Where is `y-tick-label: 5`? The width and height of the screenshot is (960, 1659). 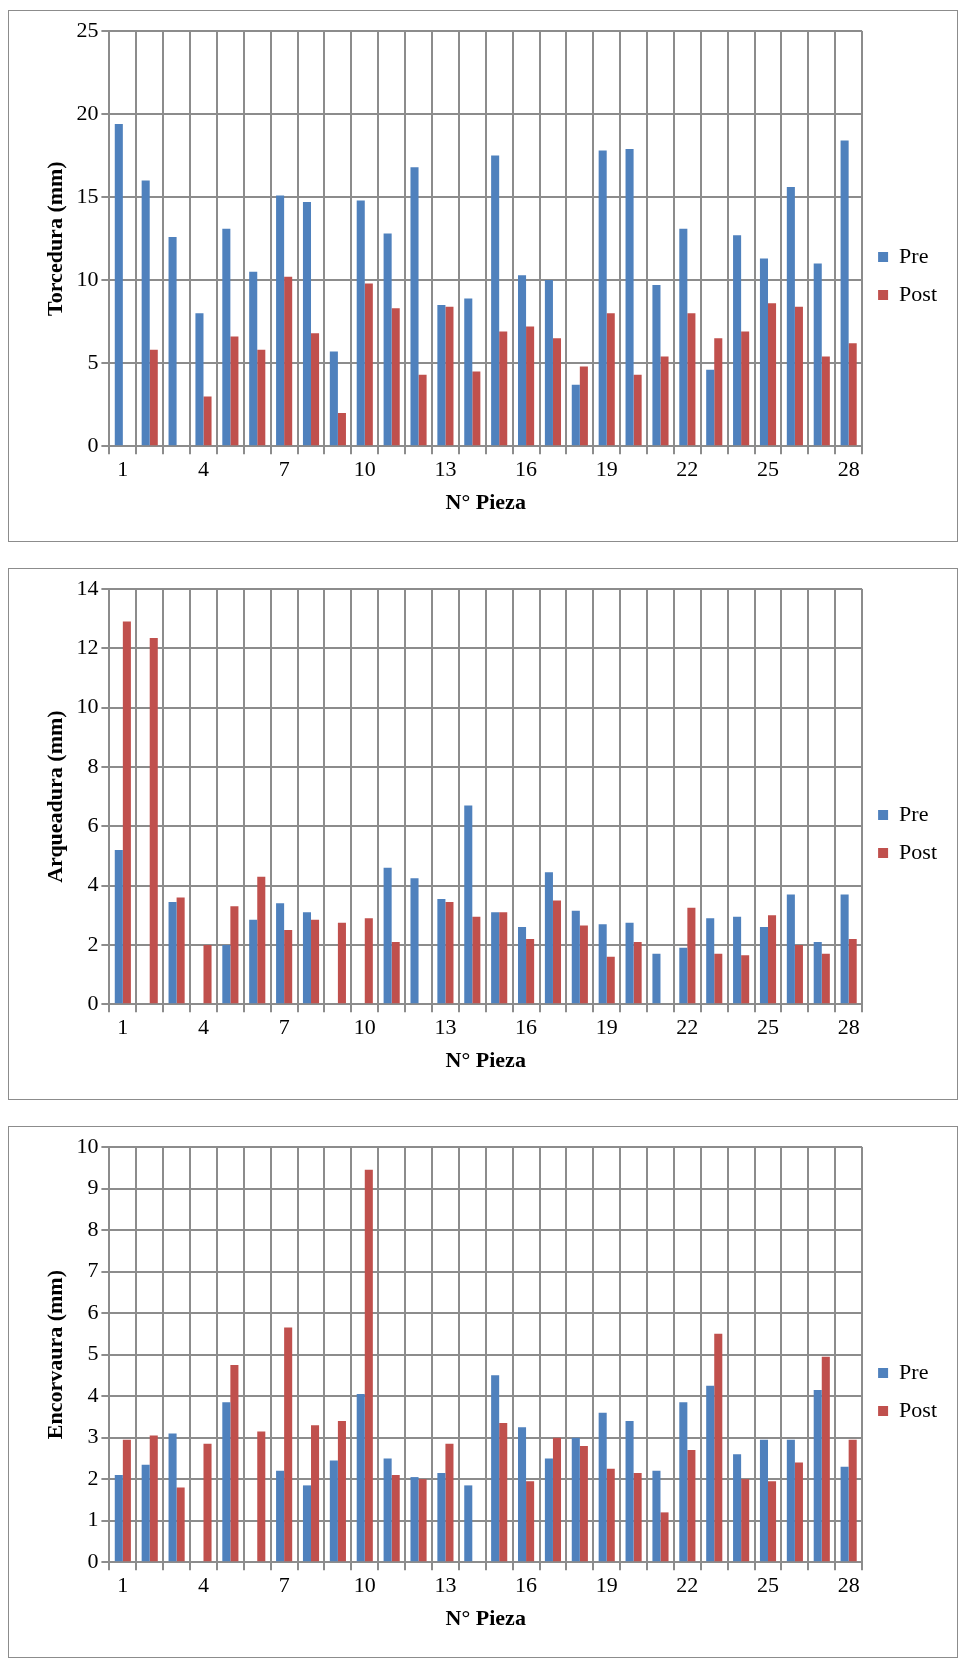
y-tick-label: 5 is located at coordinates (93, 361).